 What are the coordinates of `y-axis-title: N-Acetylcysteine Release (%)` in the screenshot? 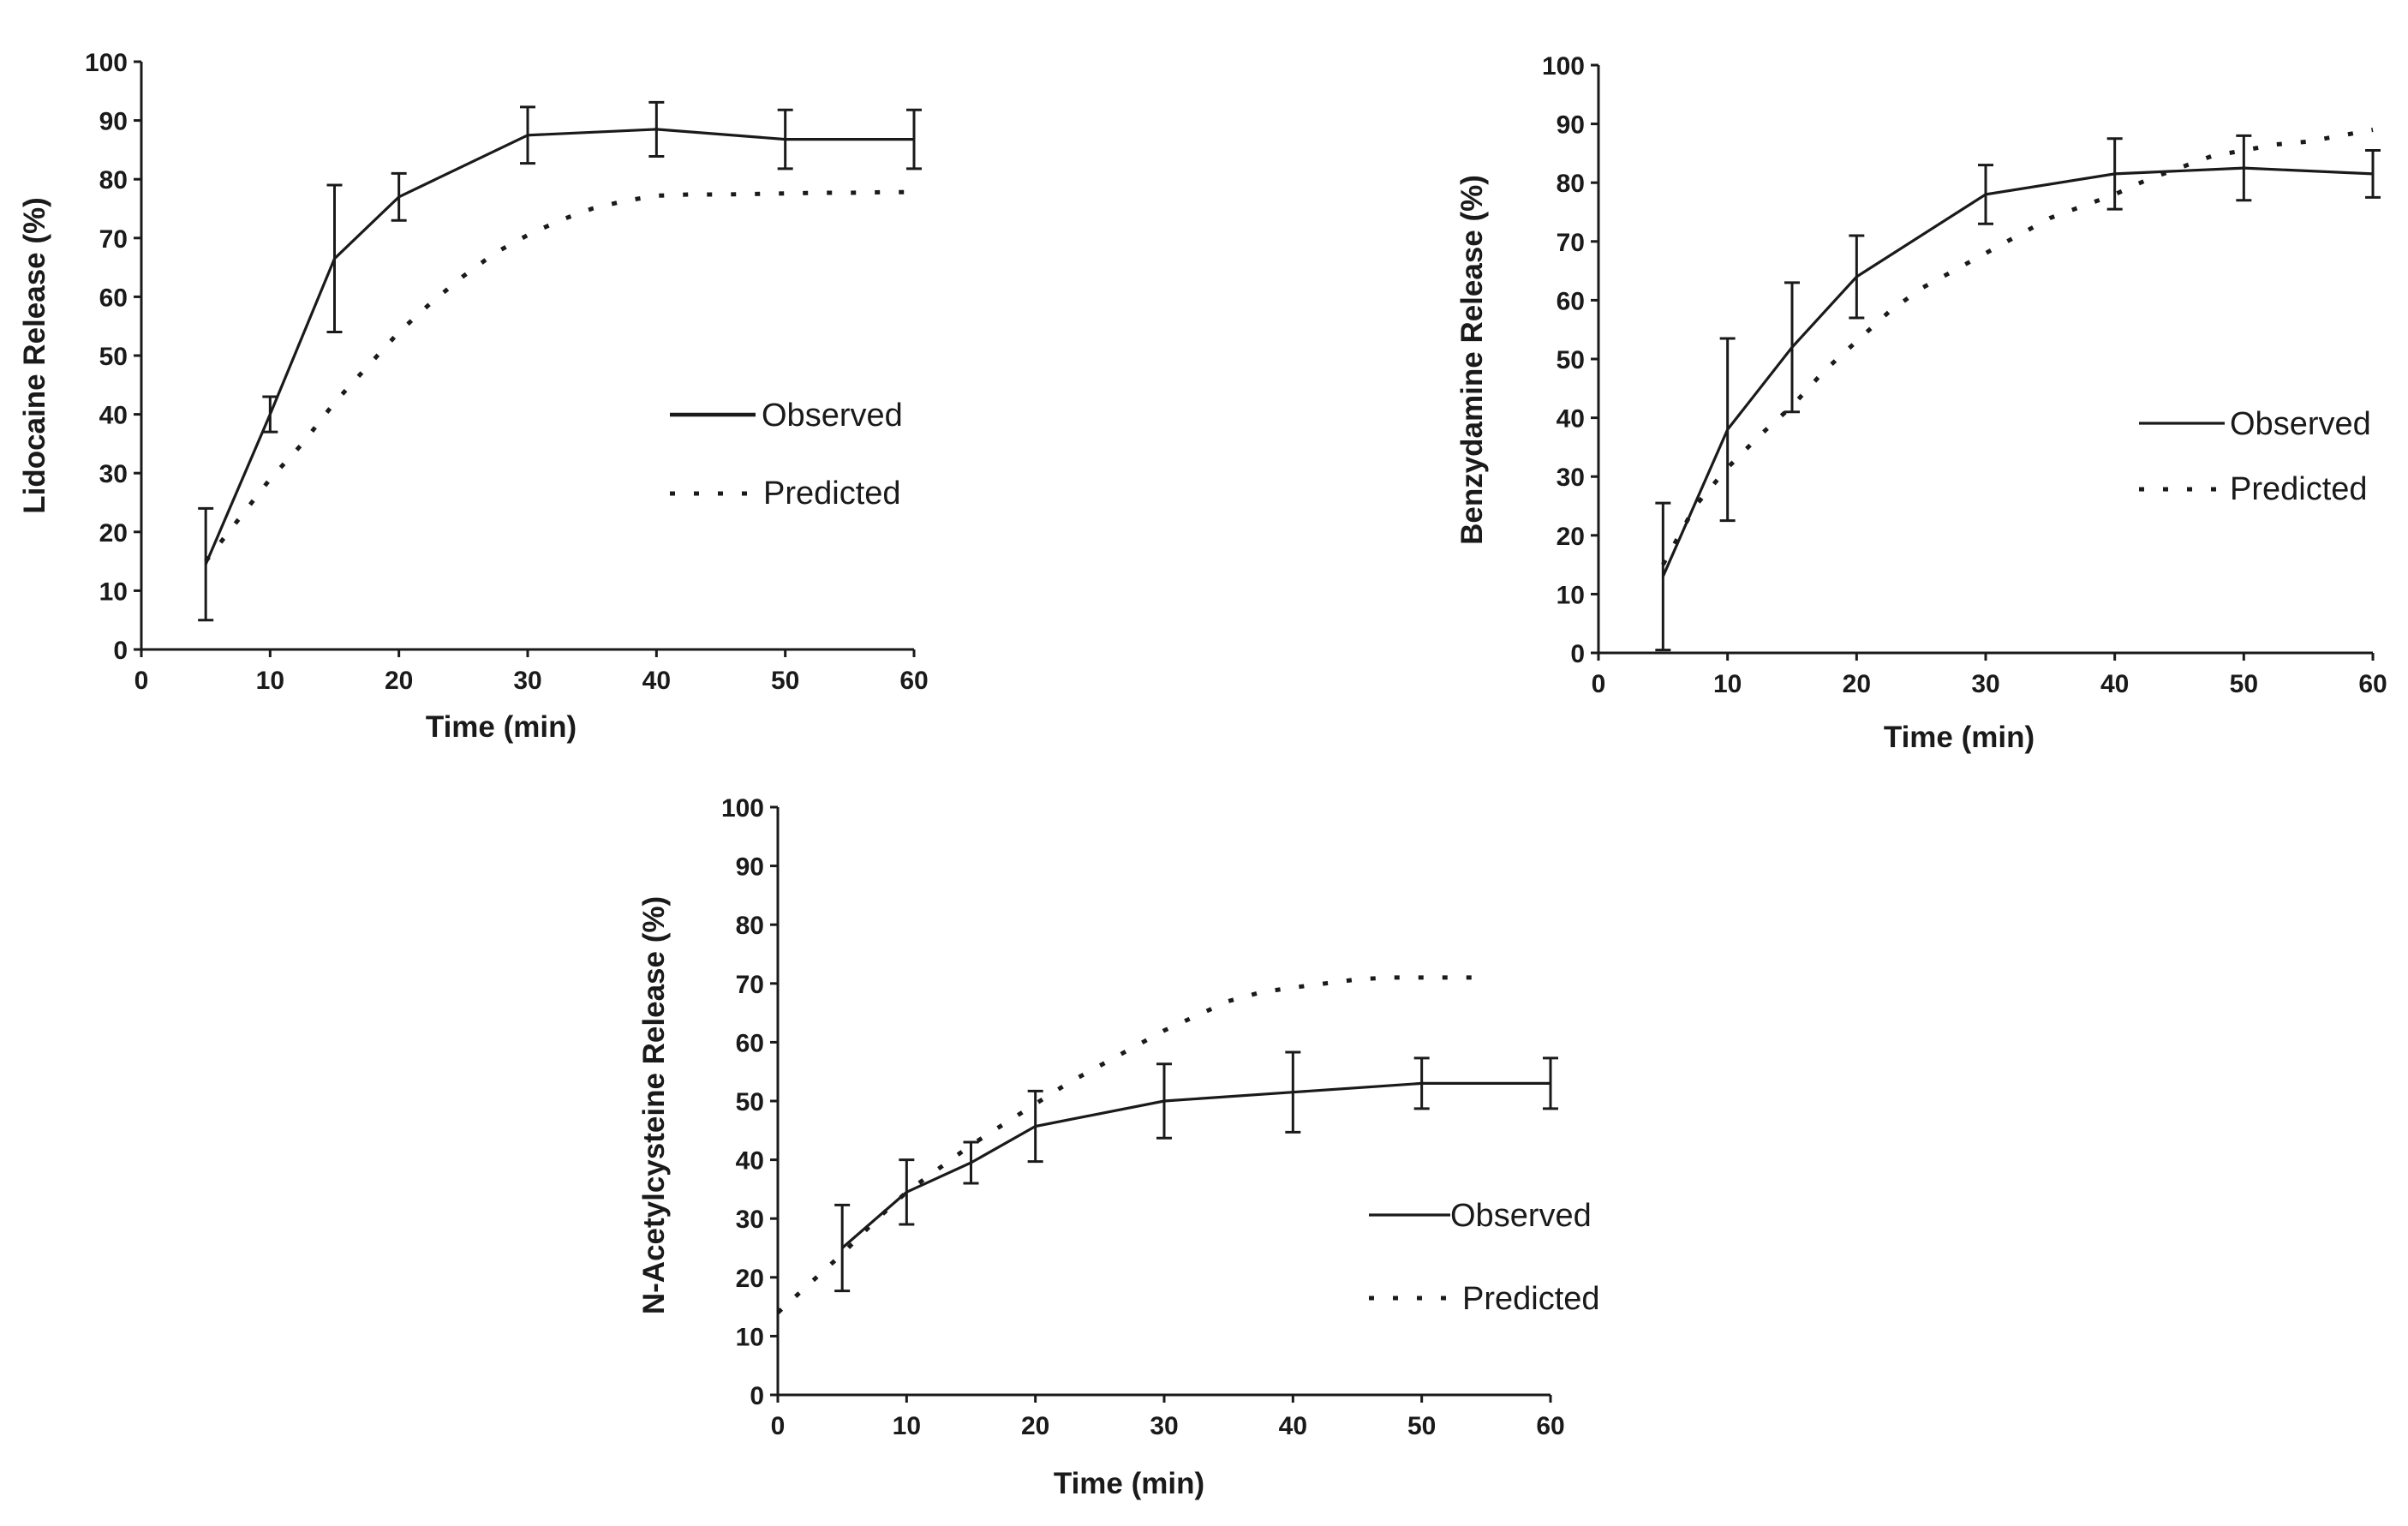 It's located at (654, 1105).